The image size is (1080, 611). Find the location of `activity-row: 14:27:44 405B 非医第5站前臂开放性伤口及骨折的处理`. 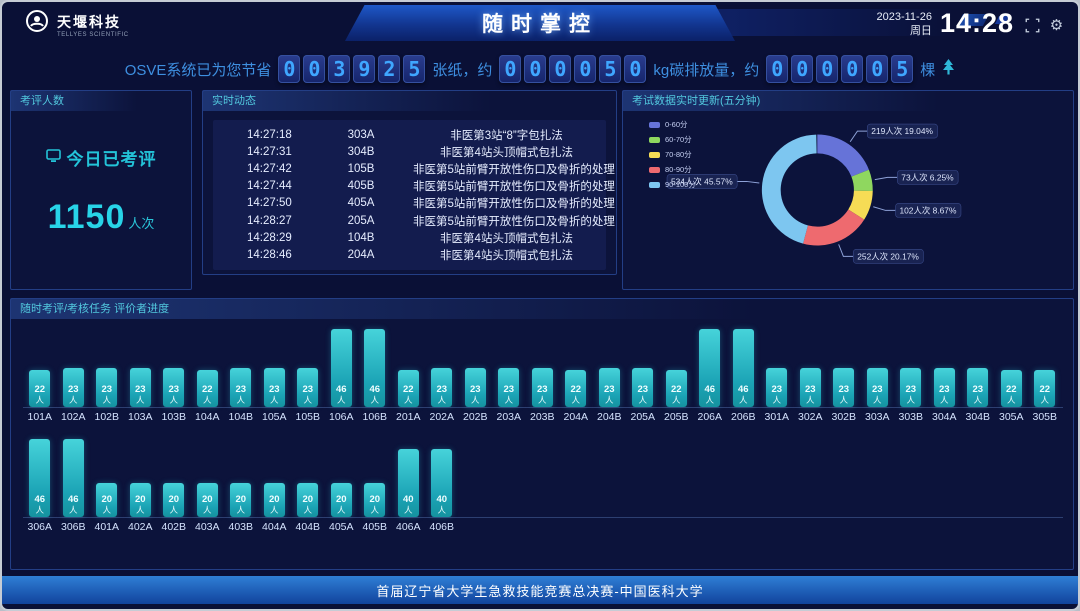

activity-row: 14:27:44 405B 非医第5站前臂开放性伤口及骨折的处理 is located at coordinates (414, 186).